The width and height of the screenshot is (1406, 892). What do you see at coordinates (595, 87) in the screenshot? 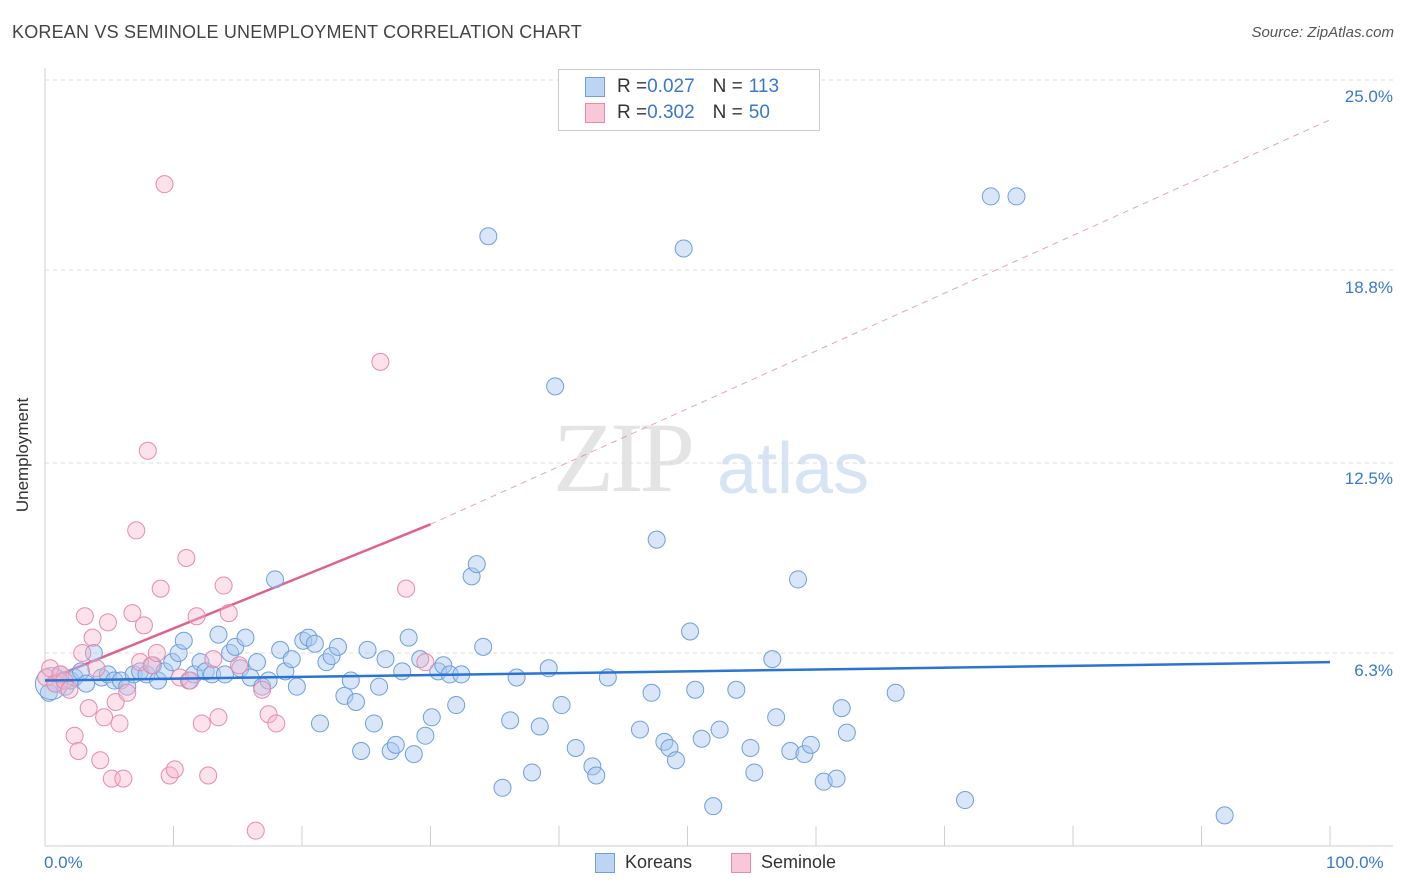
I see `legend-swatch-koreans` at bounding box center [595, 87].